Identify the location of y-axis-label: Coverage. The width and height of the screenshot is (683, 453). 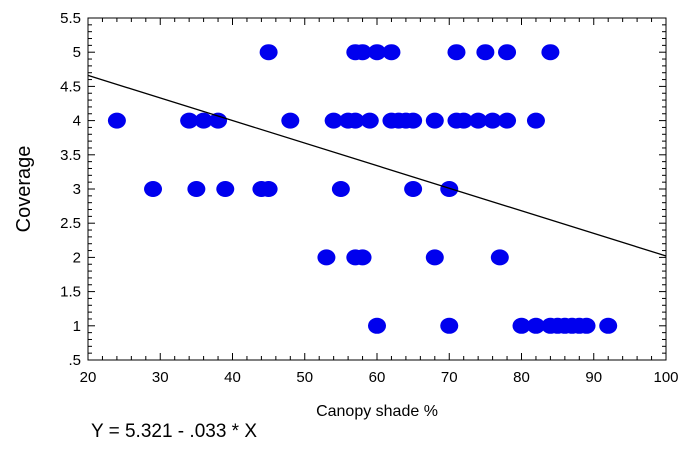
(24, 189).